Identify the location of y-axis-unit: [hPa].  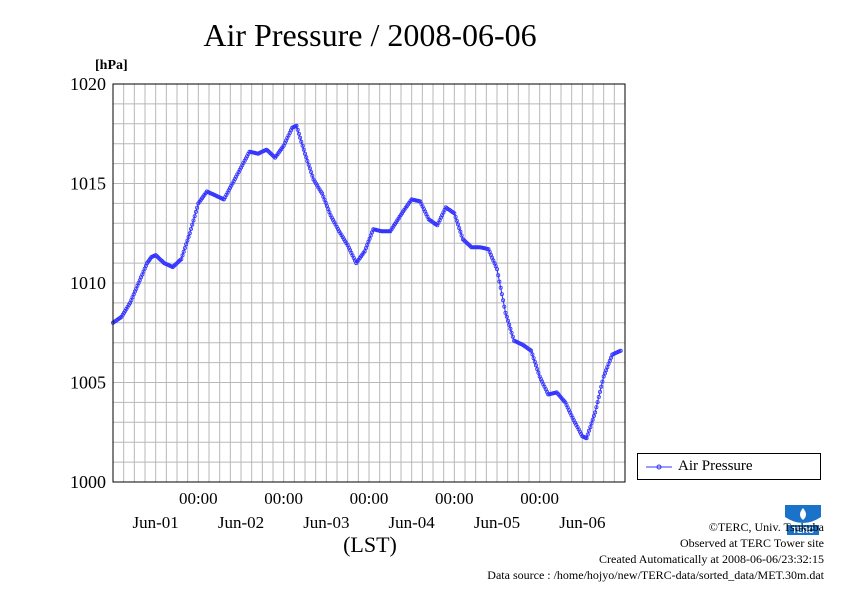
(111, 65).